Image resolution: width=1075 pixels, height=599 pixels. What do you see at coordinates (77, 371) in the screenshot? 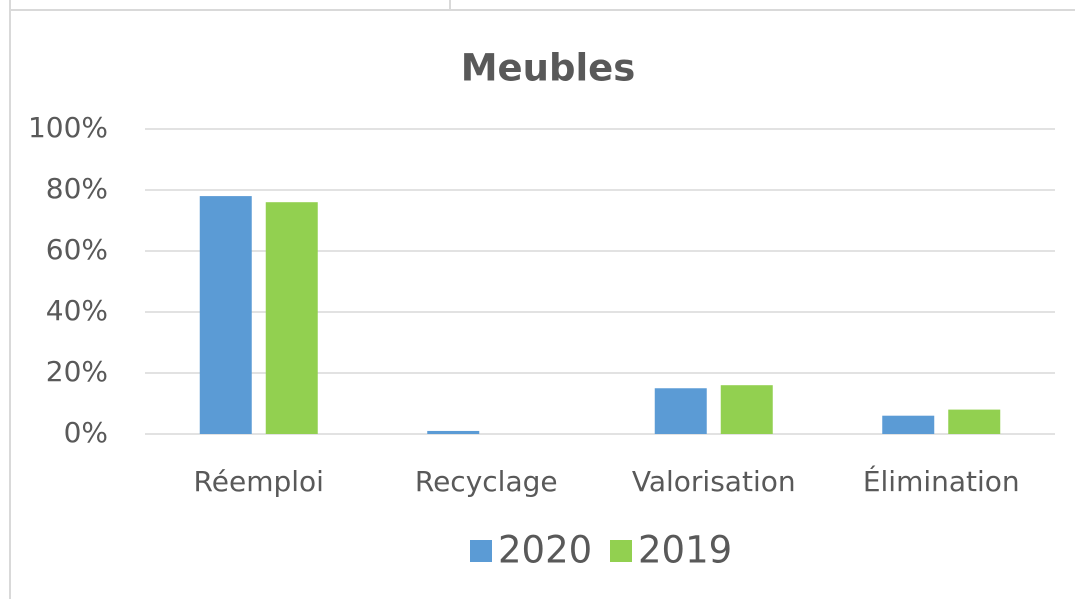
I see `y-tick-label: 20%` at bounding box center [77, 371].